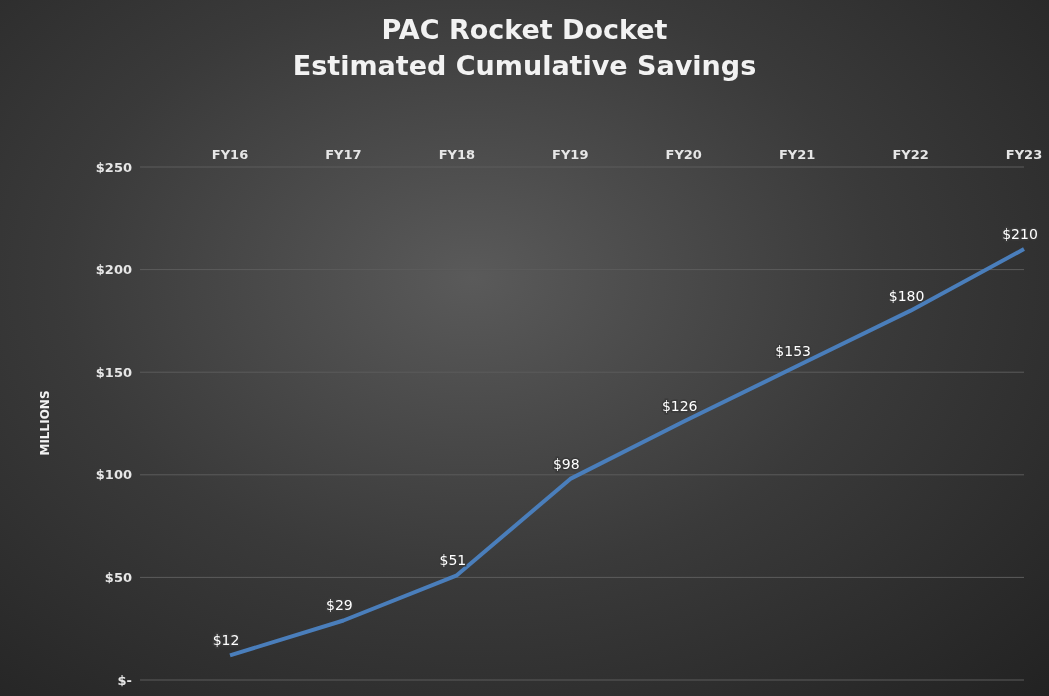  I want to click on x-tick-label: FY22, so click(910, 154).